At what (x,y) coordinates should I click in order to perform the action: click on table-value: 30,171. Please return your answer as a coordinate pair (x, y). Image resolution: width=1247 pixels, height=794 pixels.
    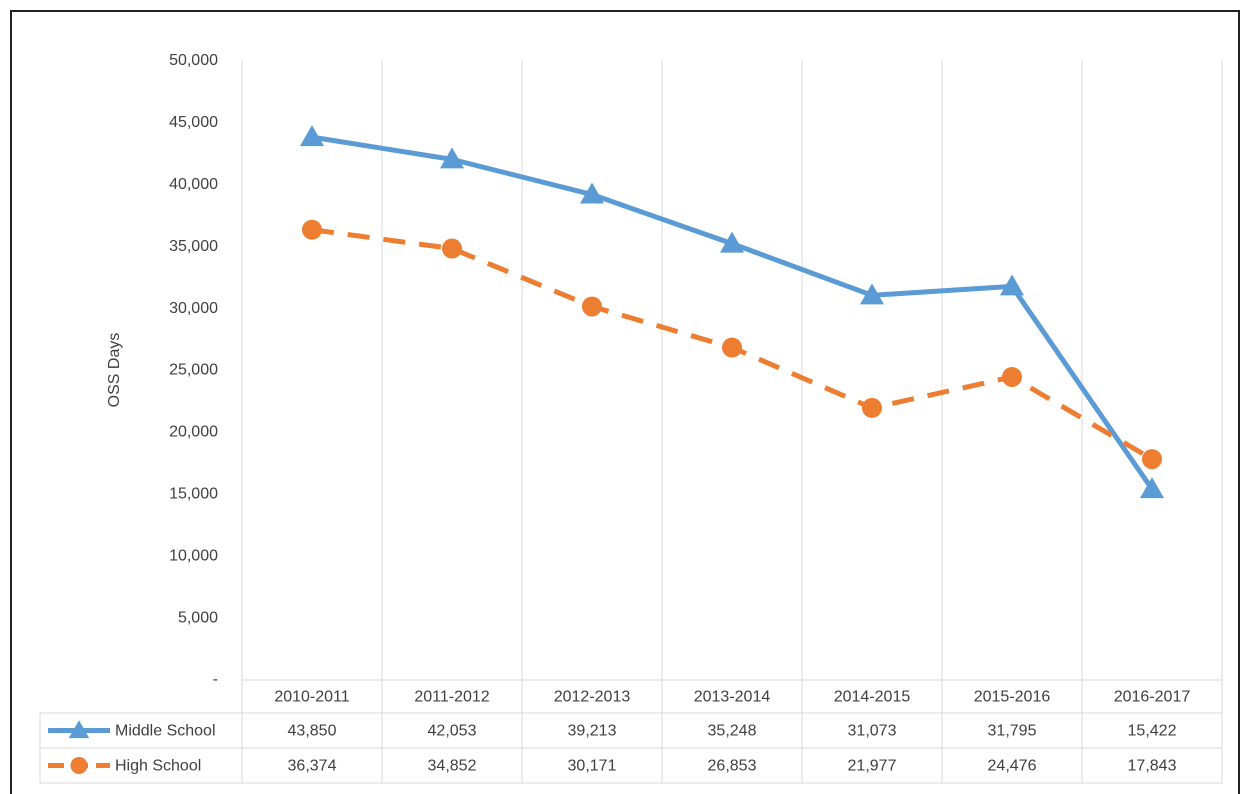
    Looking at the image, I should click on (592, 766).